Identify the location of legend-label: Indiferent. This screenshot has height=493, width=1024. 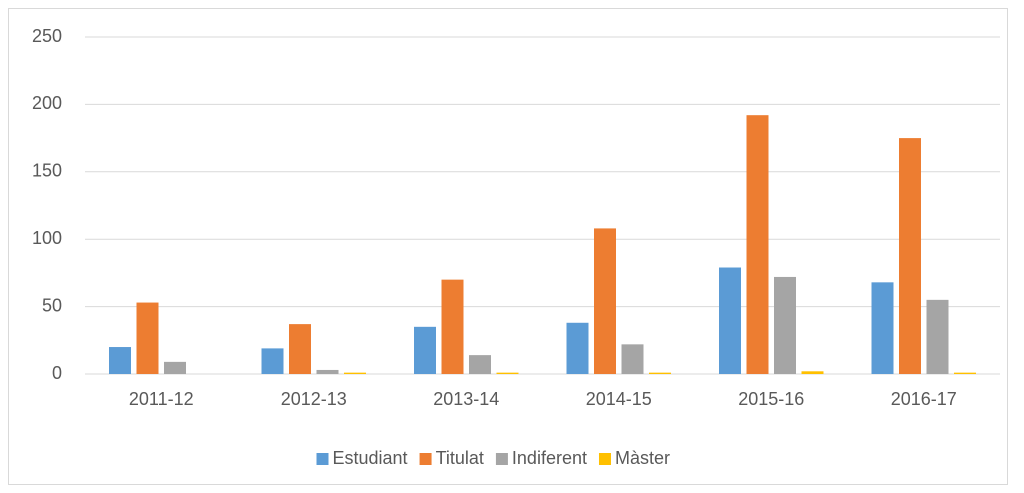
(549, 458).